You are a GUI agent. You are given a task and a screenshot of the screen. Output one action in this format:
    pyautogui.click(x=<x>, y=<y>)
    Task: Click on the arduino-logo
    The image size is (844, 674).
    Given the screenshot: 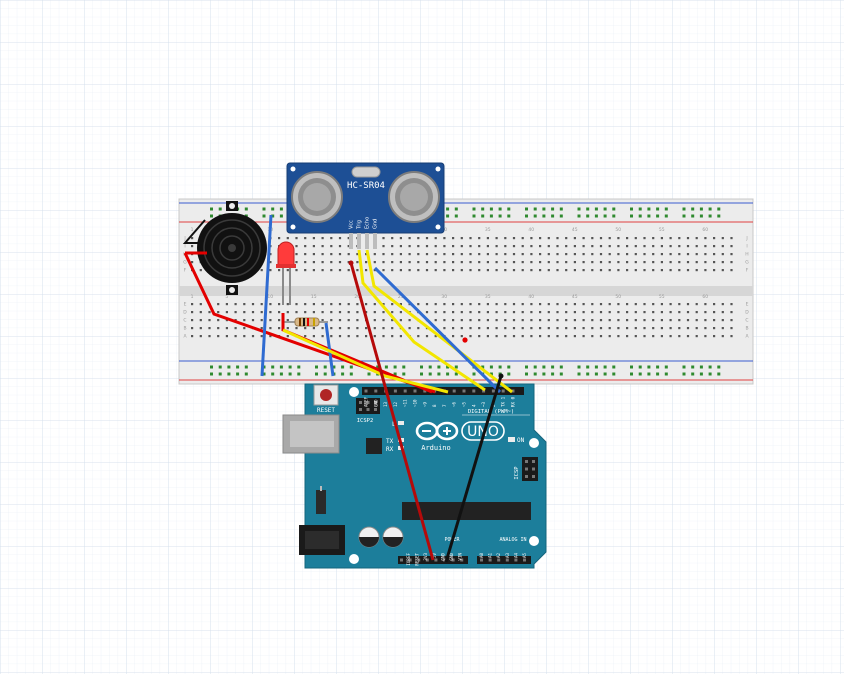 What is the action you would take?
    pyautogui.click(x=437, y=431)
    